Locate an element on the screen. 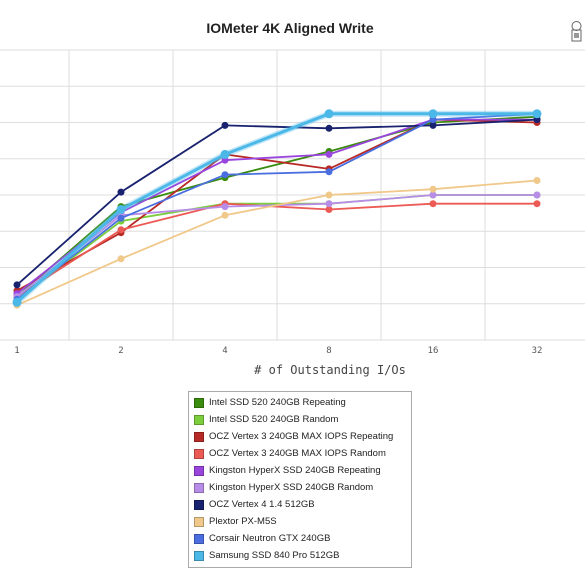  legend-item: Corsair Neutron GTX 240GB is located at coordinates (300, 538).